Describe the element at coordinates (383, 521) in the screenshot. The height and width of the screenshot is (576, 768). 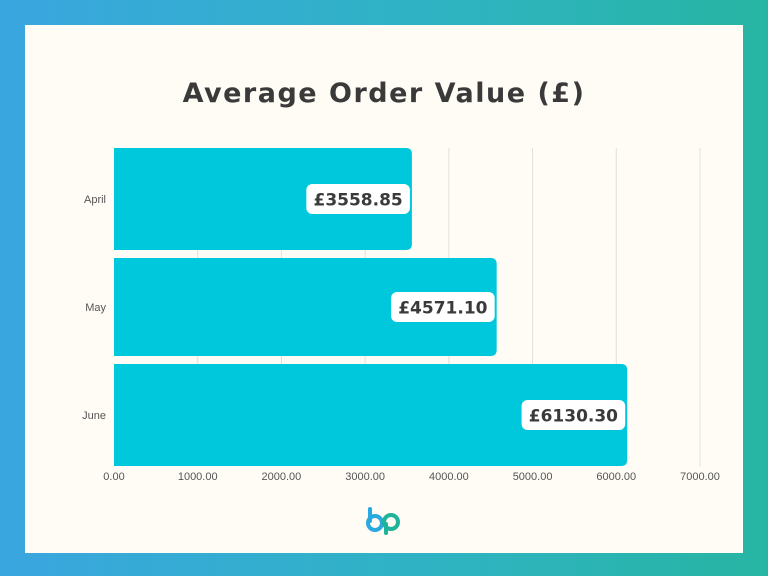
I see `brand-logo-icon` at that location.